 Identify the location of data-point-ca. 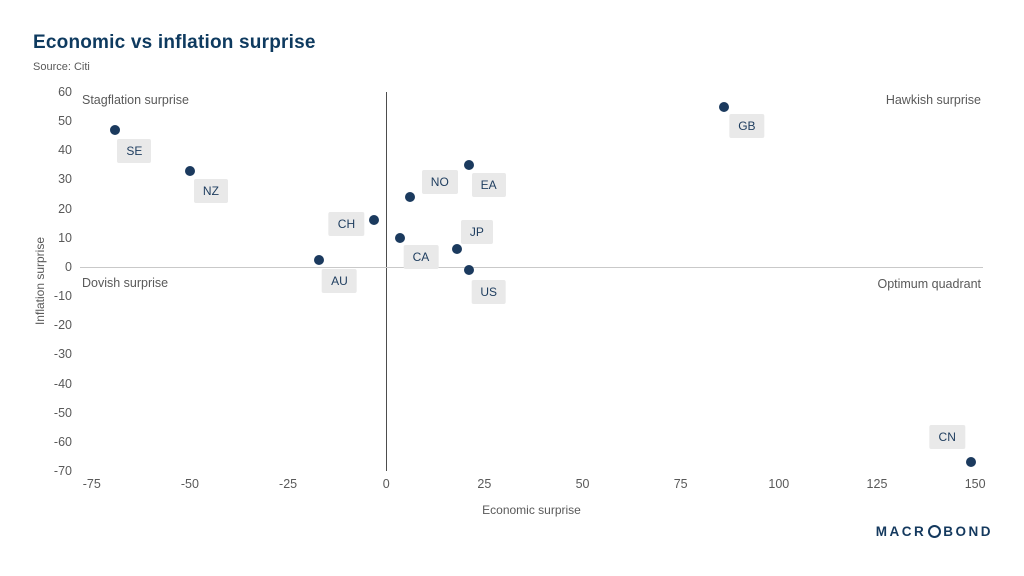
(399, 237).